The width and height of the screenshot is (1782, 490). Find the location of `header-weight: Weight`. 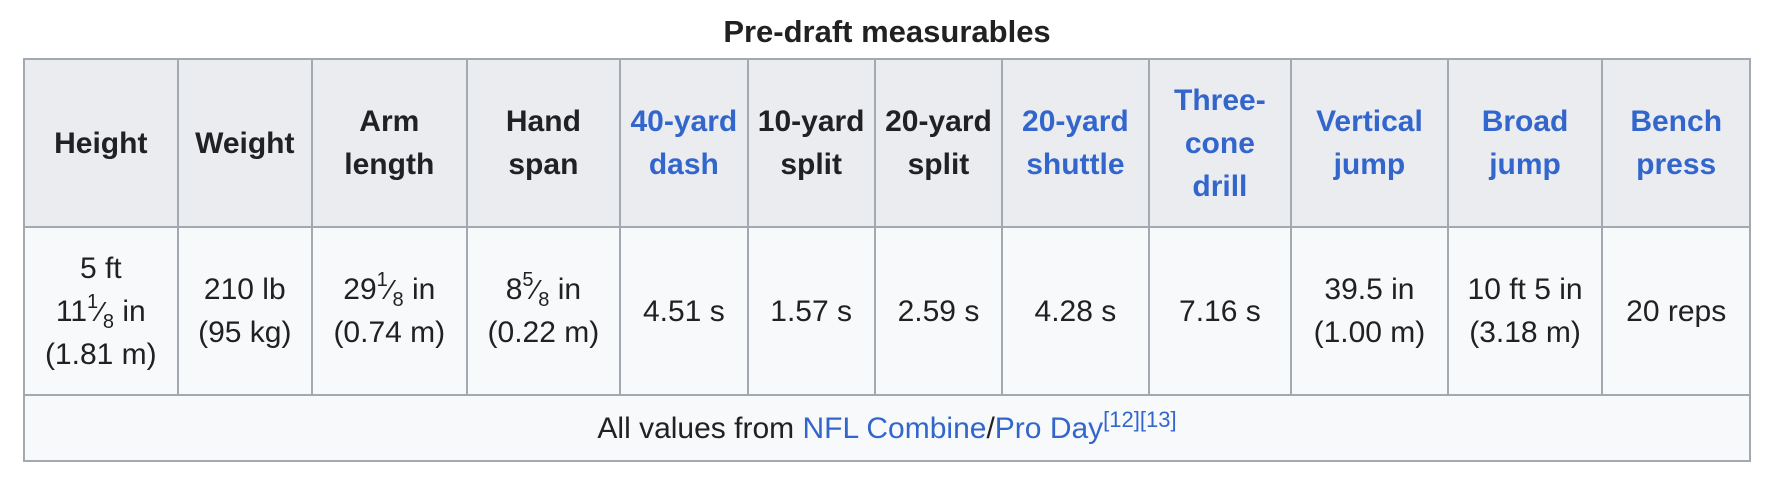

header-weight: Weight is located at coordinates (244, 143).